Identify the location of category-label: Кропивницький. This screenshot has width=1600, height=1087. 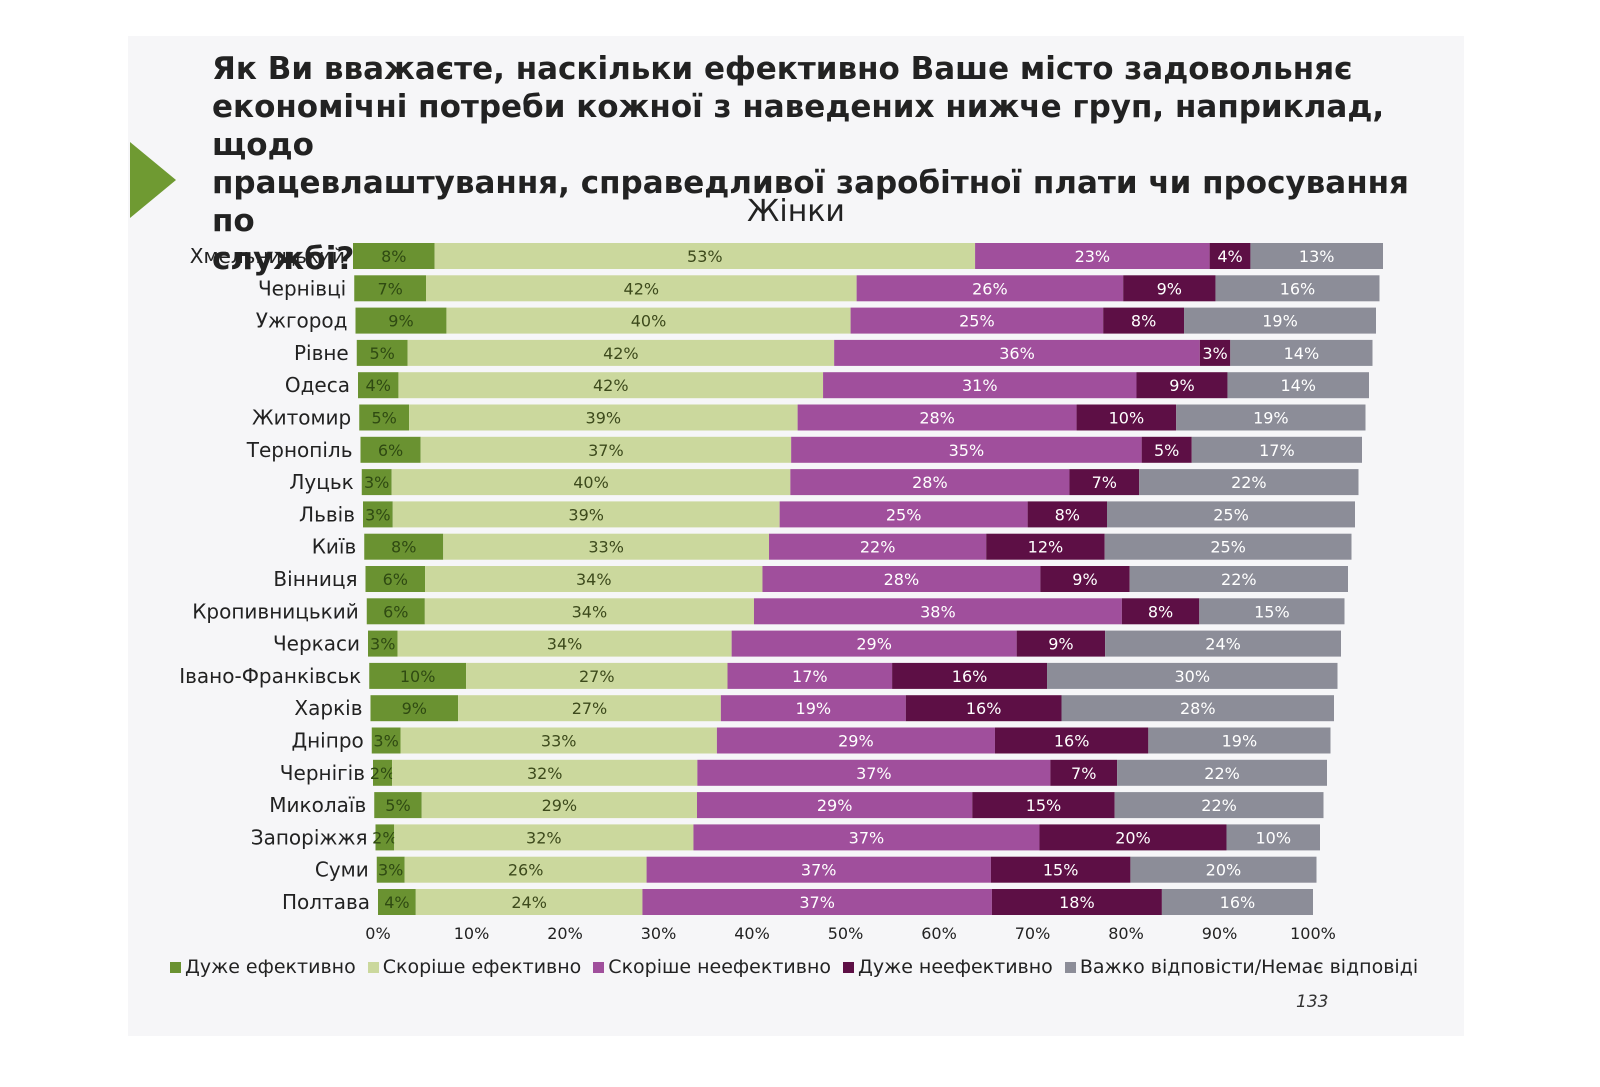
(275, 611).